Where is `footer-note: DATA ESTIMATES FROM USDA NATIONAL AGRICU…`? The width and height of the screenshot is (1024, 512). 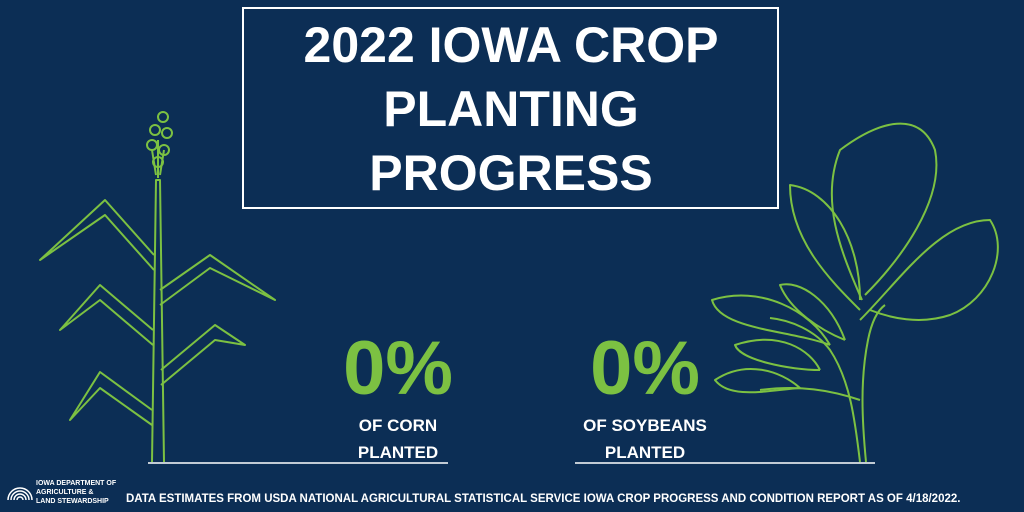 footer-note: DATA ESTIMATES FROM USDA NATIONAL AGRICU… is located at coordinates (543, 499).